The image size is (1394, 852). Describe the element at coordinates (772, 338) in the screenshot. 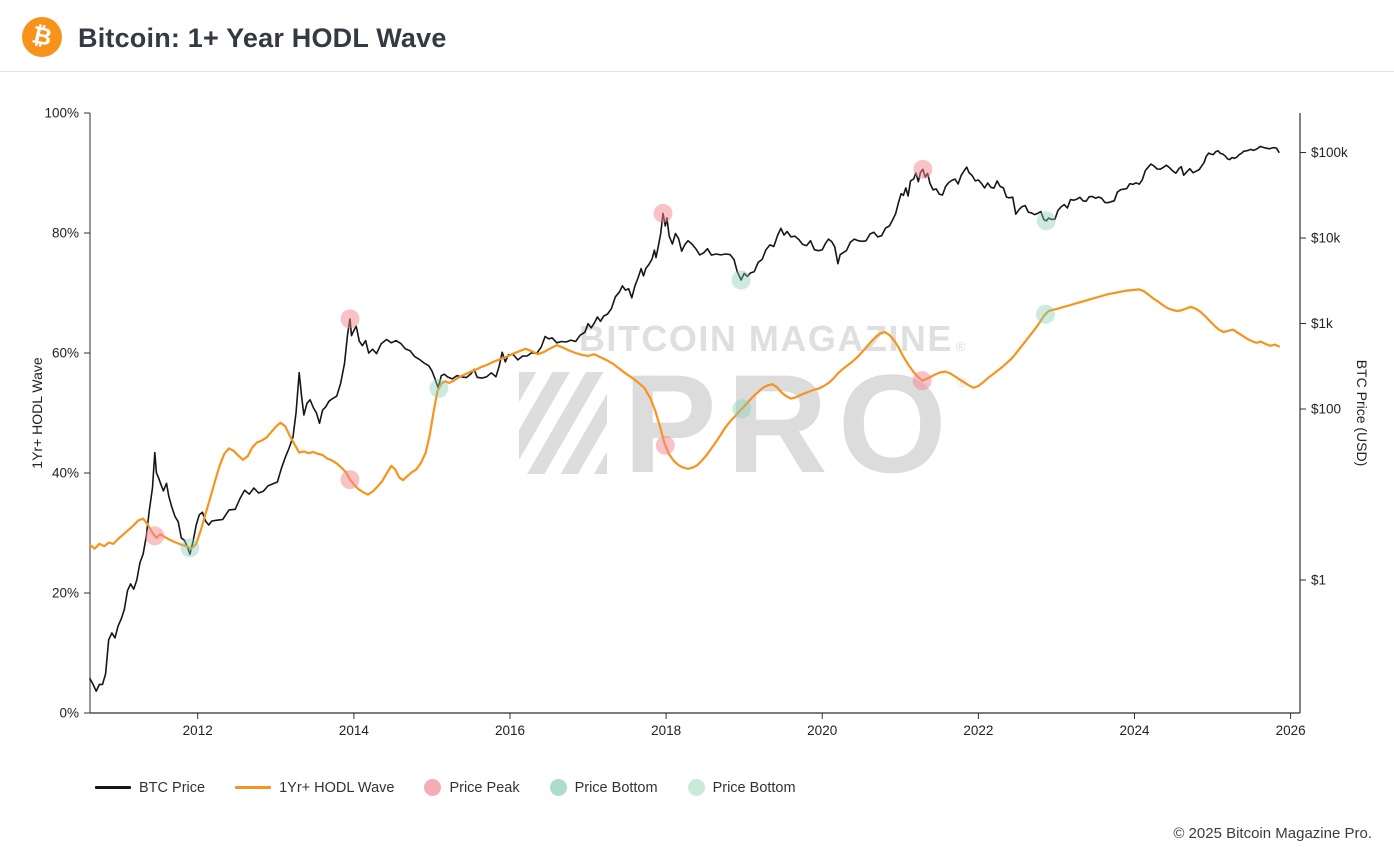

I see `watermark-magazine-text: BITCOIN MAGAZINE ®` at that location.